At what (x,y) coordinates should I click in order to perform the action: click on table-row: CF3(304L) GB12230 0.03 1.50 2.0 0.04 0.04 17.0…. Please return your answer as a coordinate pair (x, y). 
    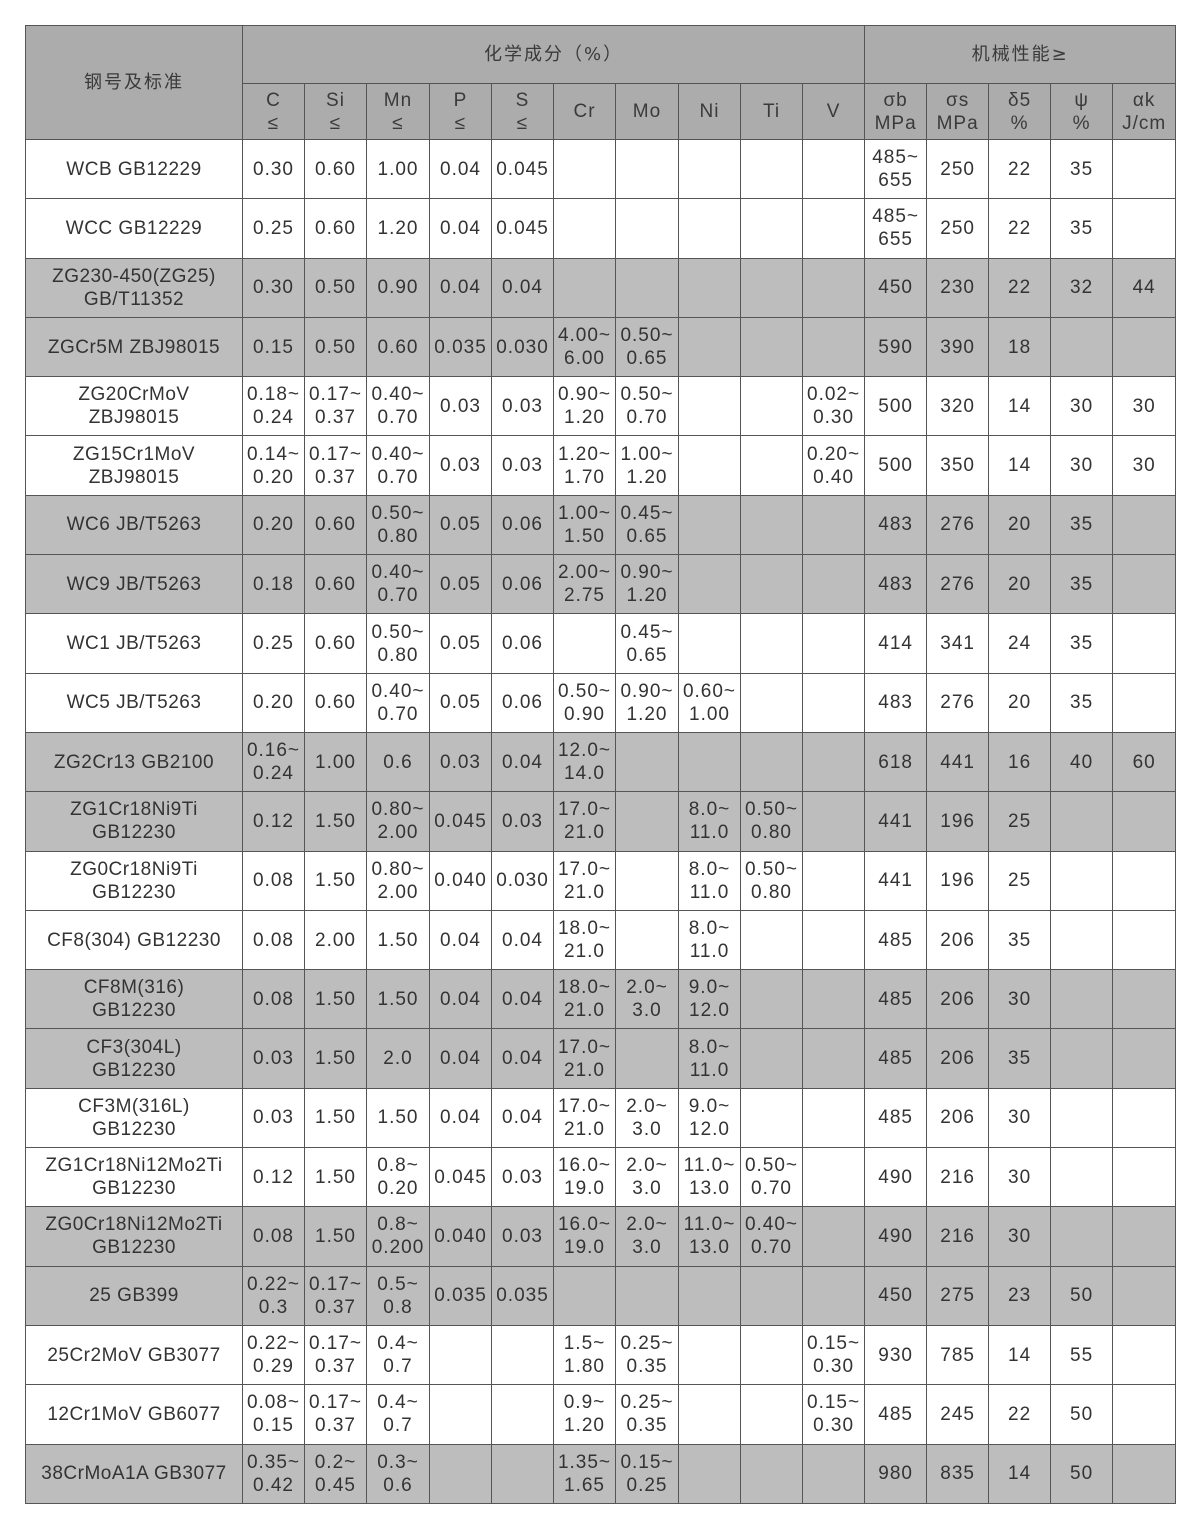
    Looking at the image, I should click on (601, 1058).